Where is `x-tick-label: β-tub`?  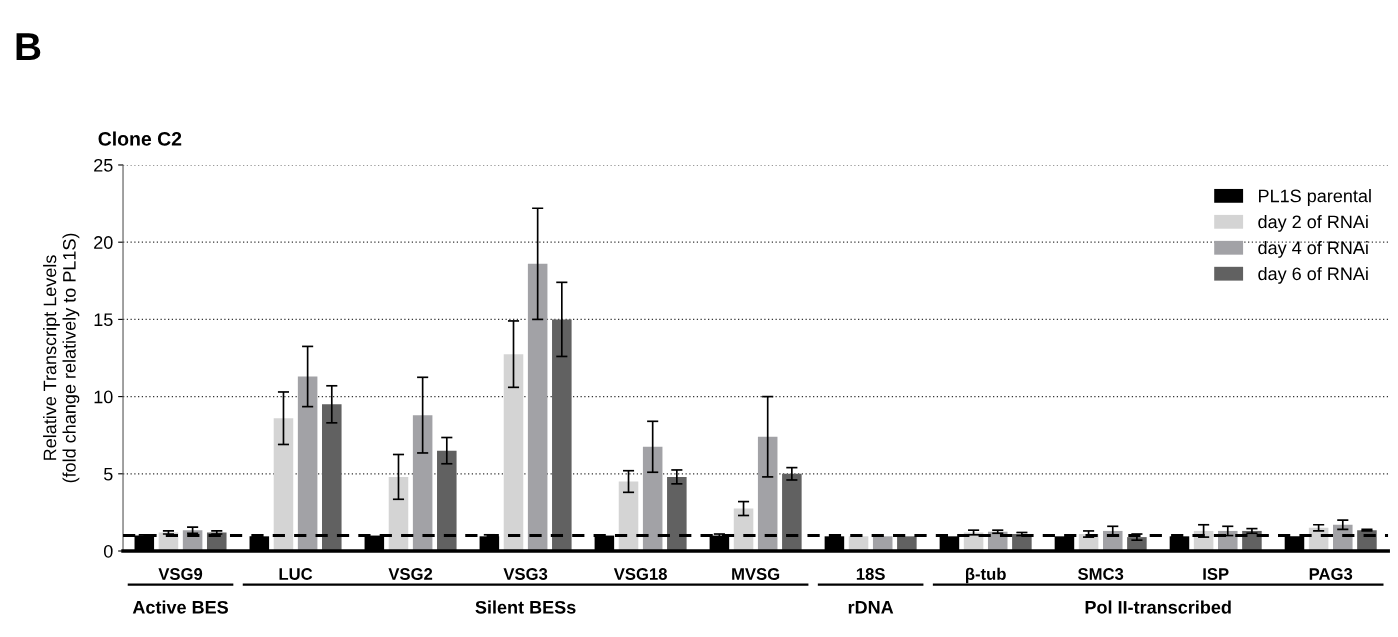
x-tick-label: β-tub is located at coordinates (985, 575).